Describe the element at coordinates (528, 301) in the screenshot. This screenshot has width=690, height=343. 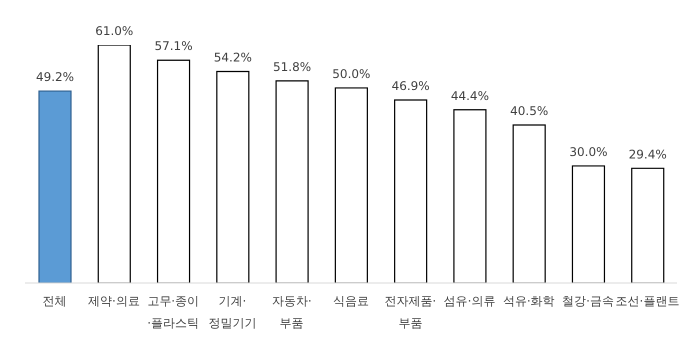
I see `x-tick-label: 석유·화학` at that location.